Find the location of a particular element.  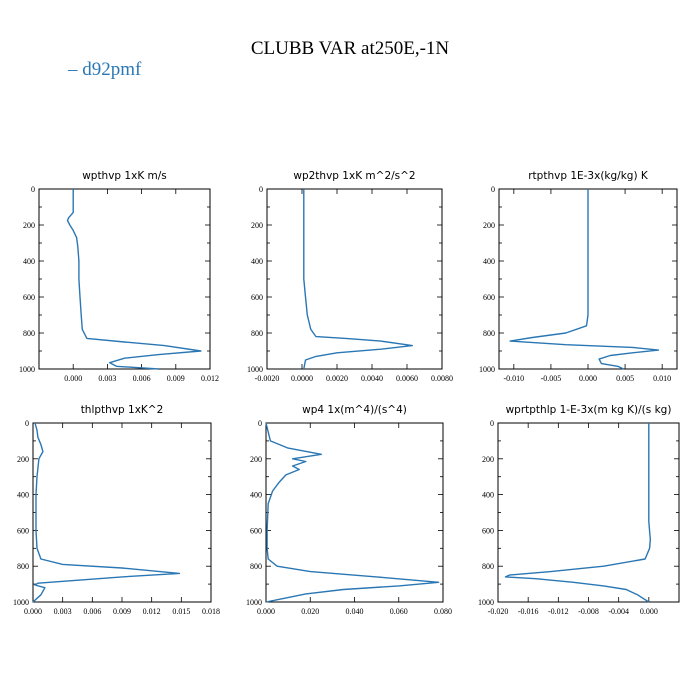

x-tick-label: -0.012 is located at coordinates (558, 611).